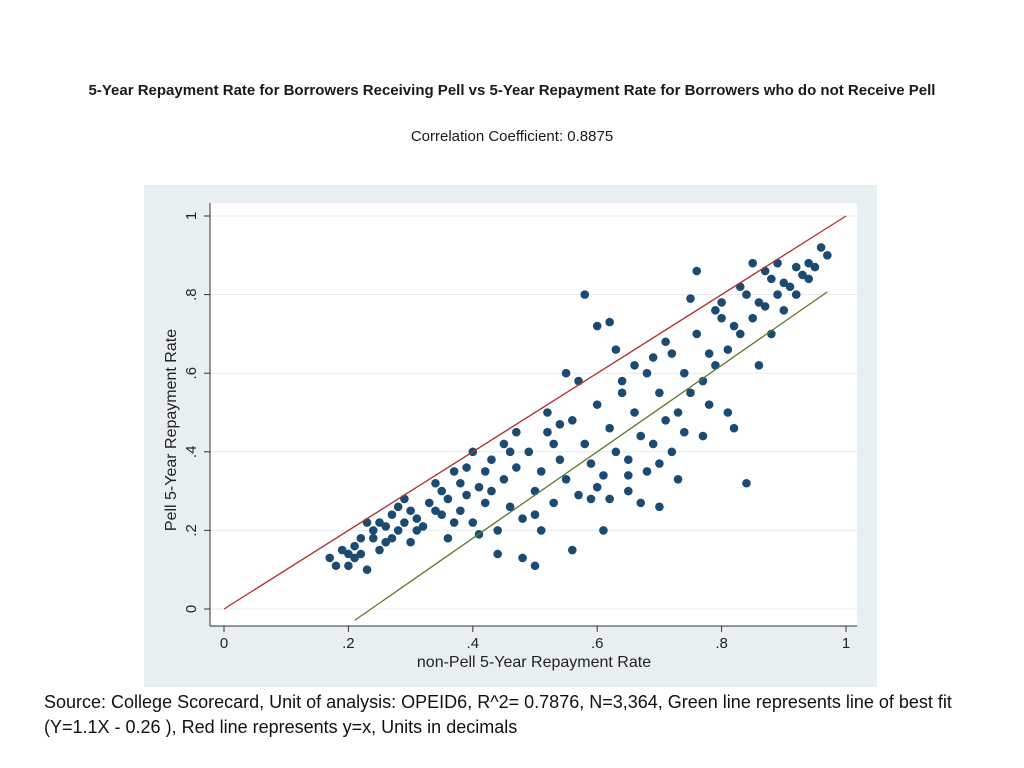 The image size is (1024, 768). I want to click on x-tick-label: 1, so click(846, 643).